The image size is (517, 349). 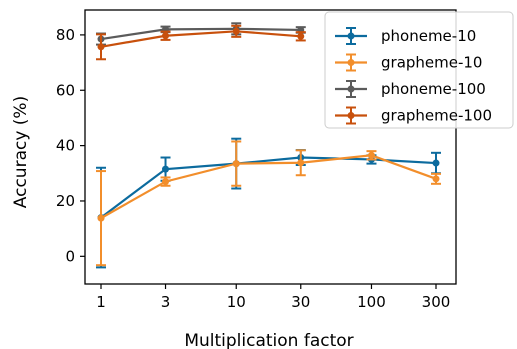 What do you see at coordinates (65, 90) in the screenshot?
I see `y-tick-label: 60` at bounding box center [65, 90].